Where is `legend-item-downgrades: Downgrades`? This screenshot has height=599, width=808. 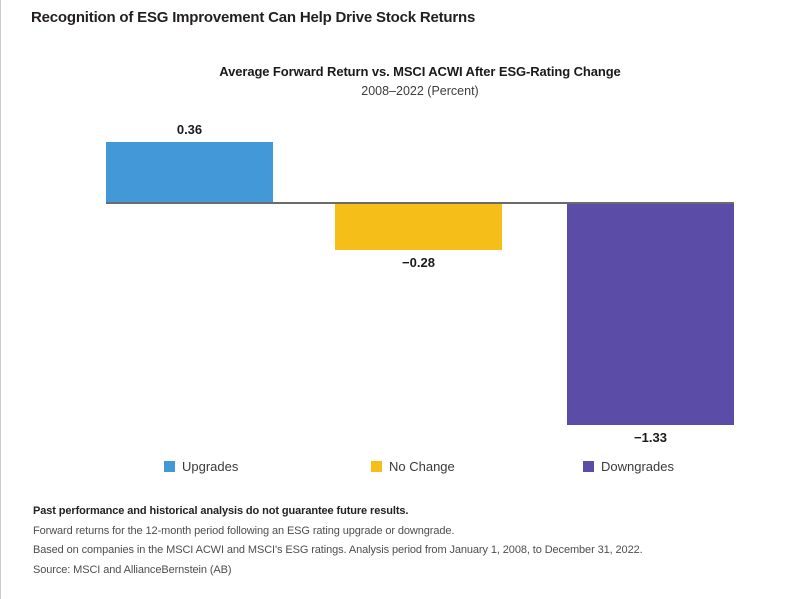 legend-item-downgrades: Downgrades is located at coordinates (628, 466).